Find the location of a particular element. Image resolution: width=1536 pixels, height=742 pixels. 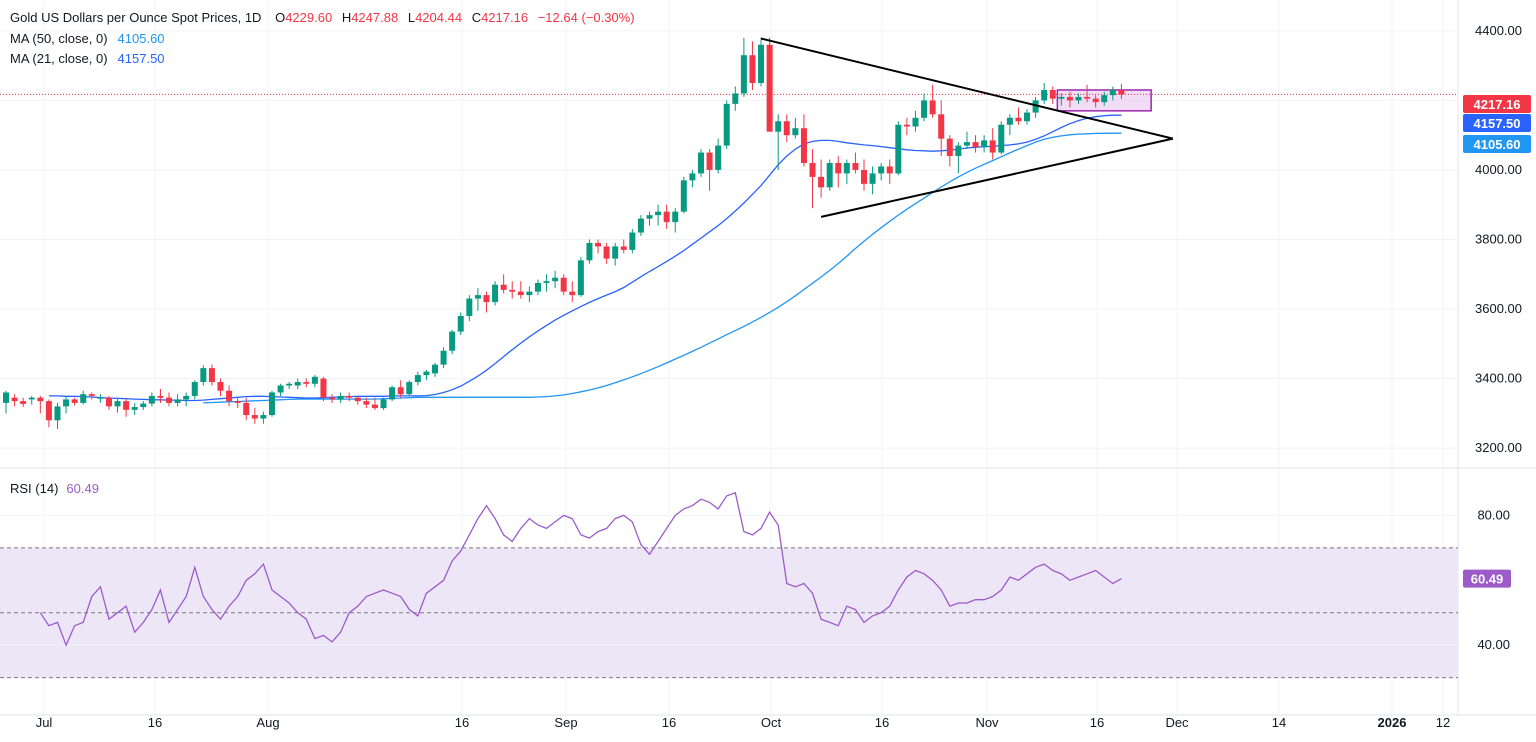

price-badge-label: 4157.50 is located at coordinates (1497, 123).